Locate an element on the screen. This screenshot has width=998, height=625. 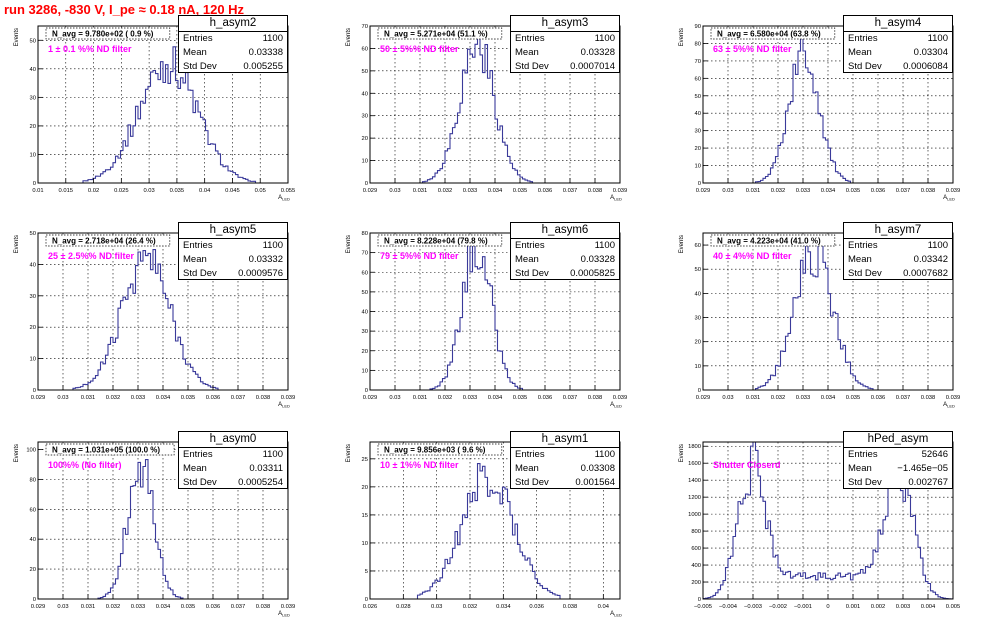
x-tick-label: 0.04 is located at coordinates (604, 607).